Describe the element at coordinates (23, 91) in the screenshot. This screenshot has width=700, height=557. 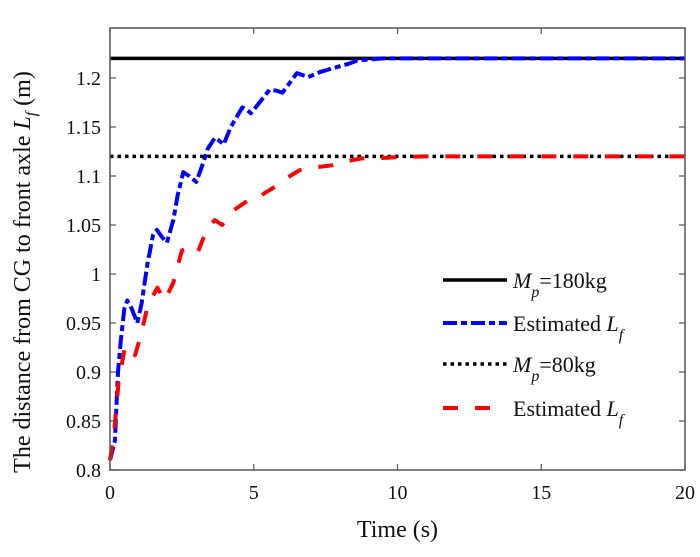
I see `y-axis-title-suffix: (m)` at that location.